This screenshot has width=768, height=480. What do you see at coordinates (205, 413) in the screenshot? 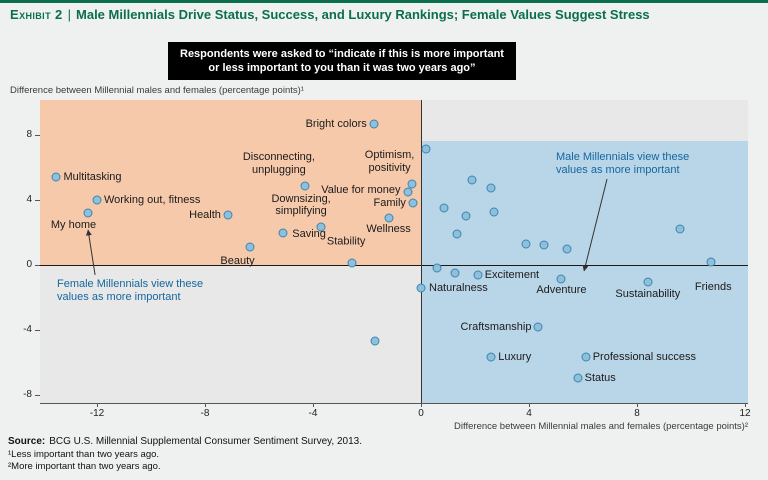
I see `x-tick-label: -8` at bounding box center [205, 413].